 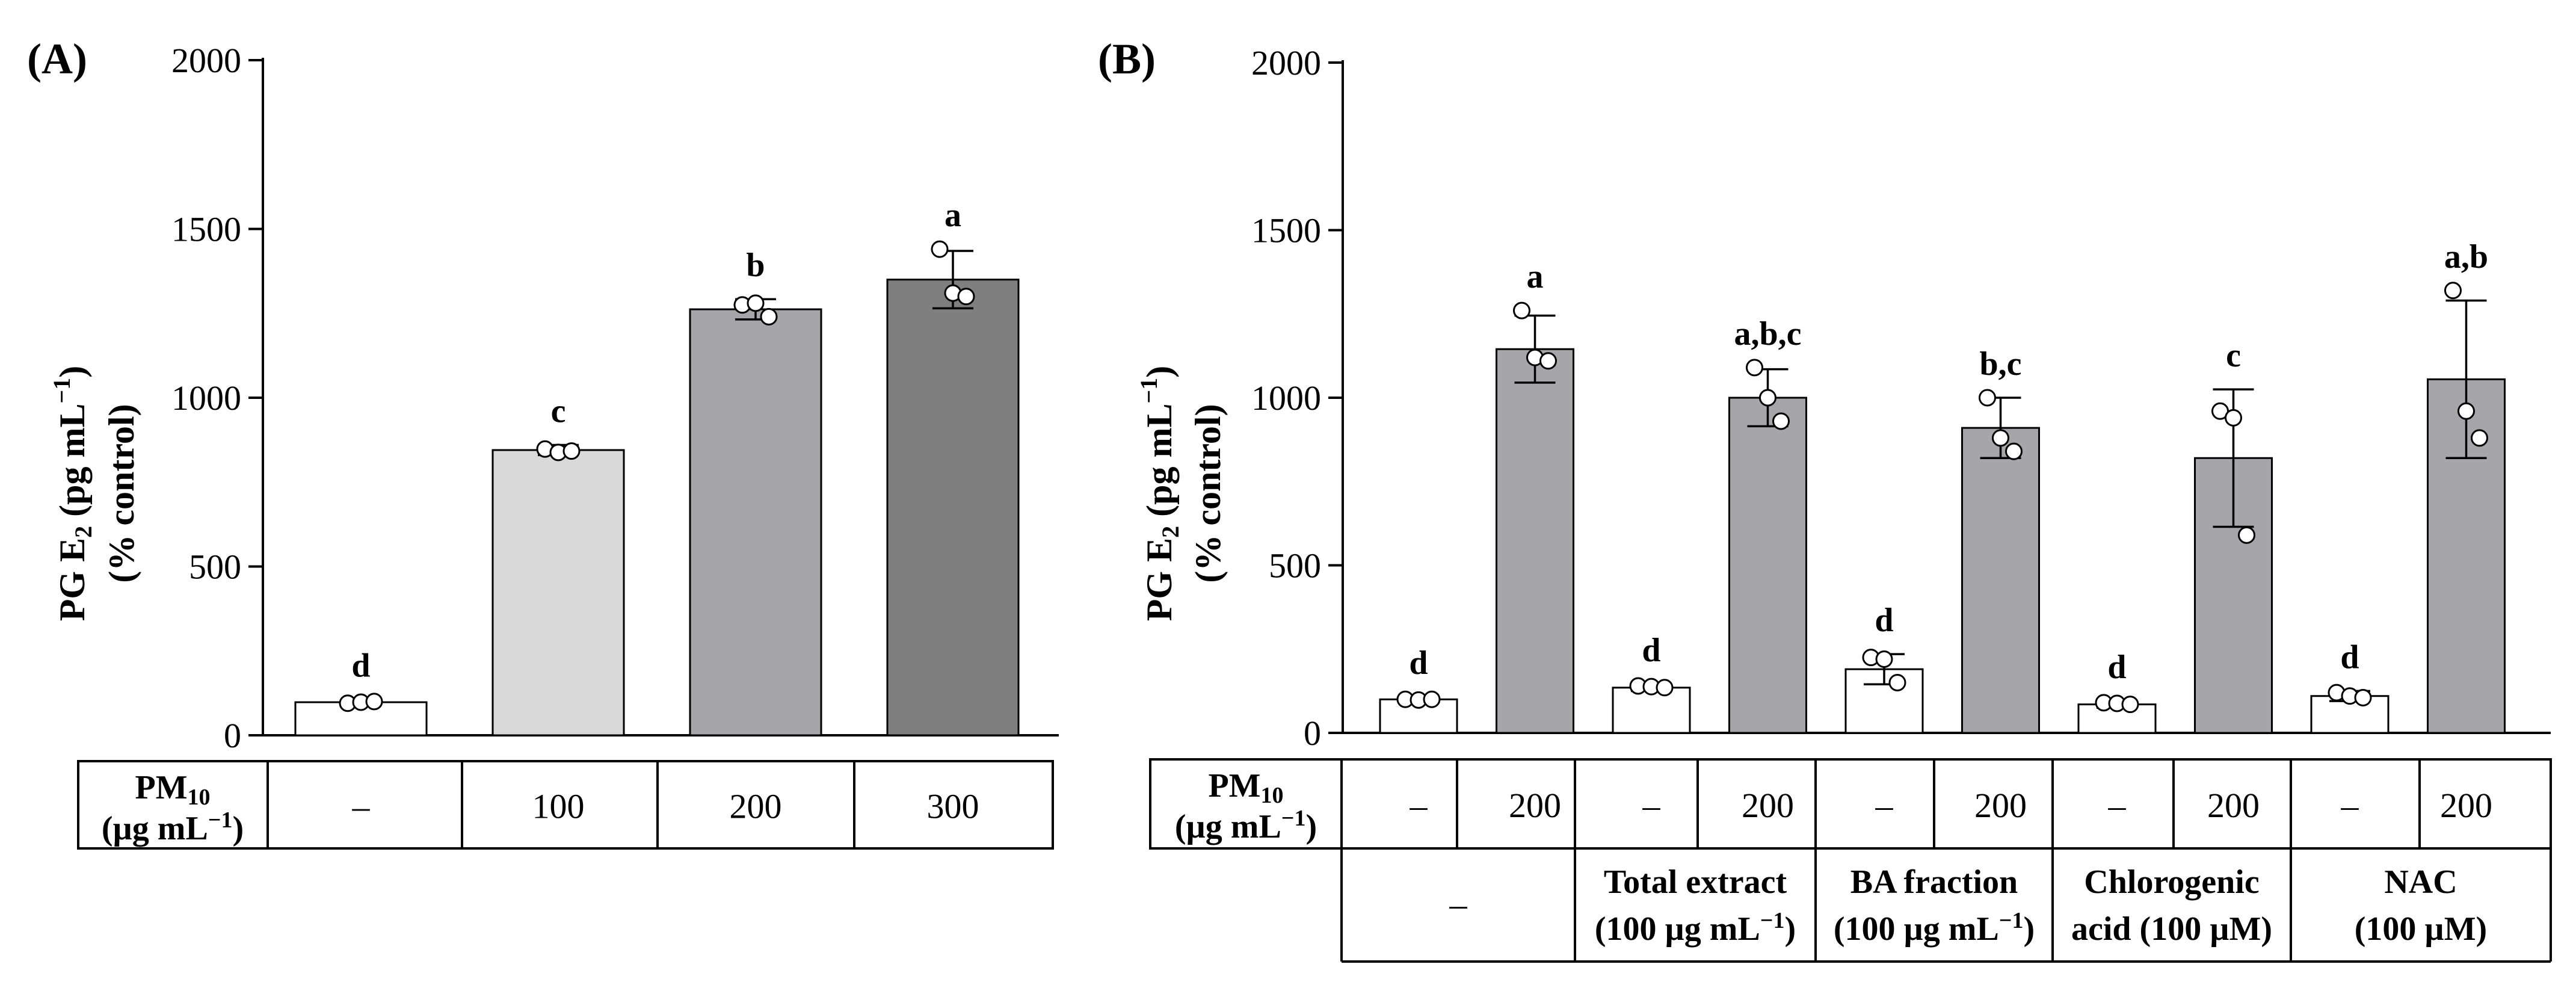 What do you see at coordinates (953, 806) in the screenshot?
I see `table-cell-value: 300` at bounding box center [953, 806].